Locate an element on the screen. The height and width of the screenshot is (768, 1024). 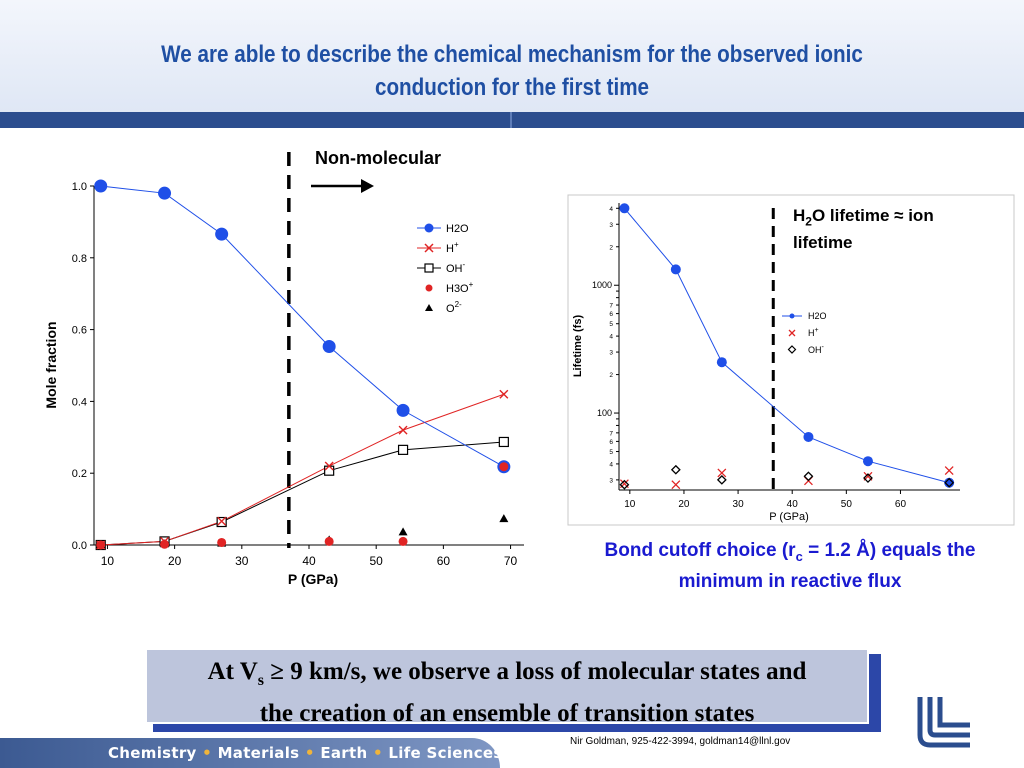
right-x-tick-label: 50 is located at coordinates (847, 504).